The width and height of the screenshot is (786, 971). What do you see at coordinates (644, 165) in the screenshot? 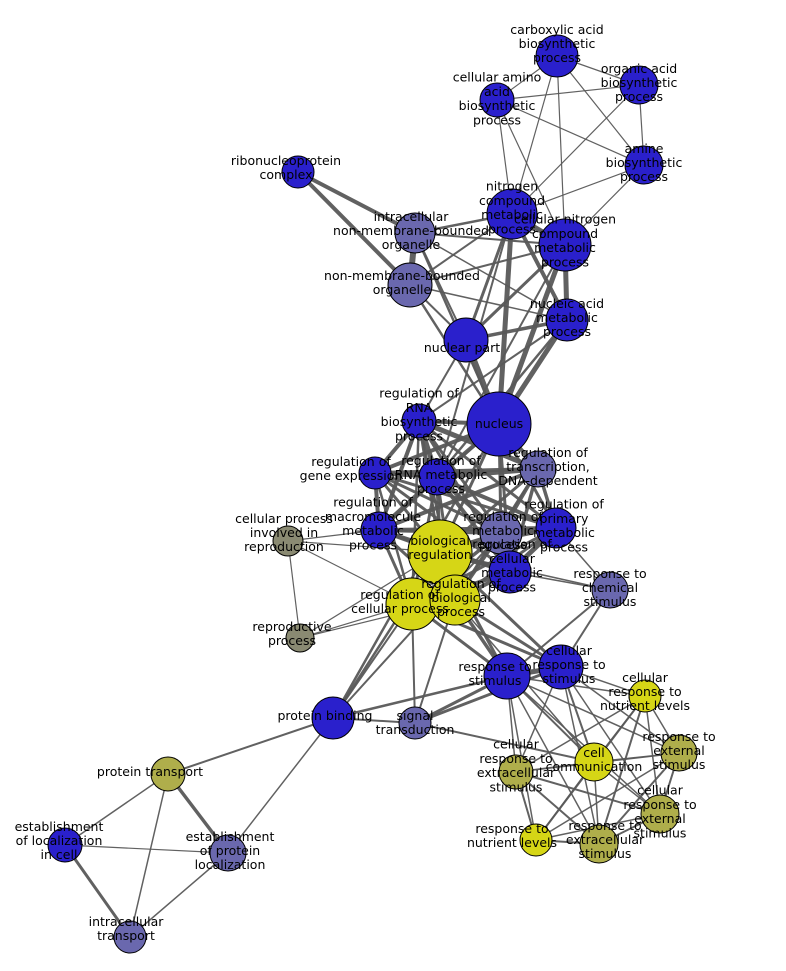
I see `graph-node-amine-biosynthetic-process` at bounding box center [644, 165].